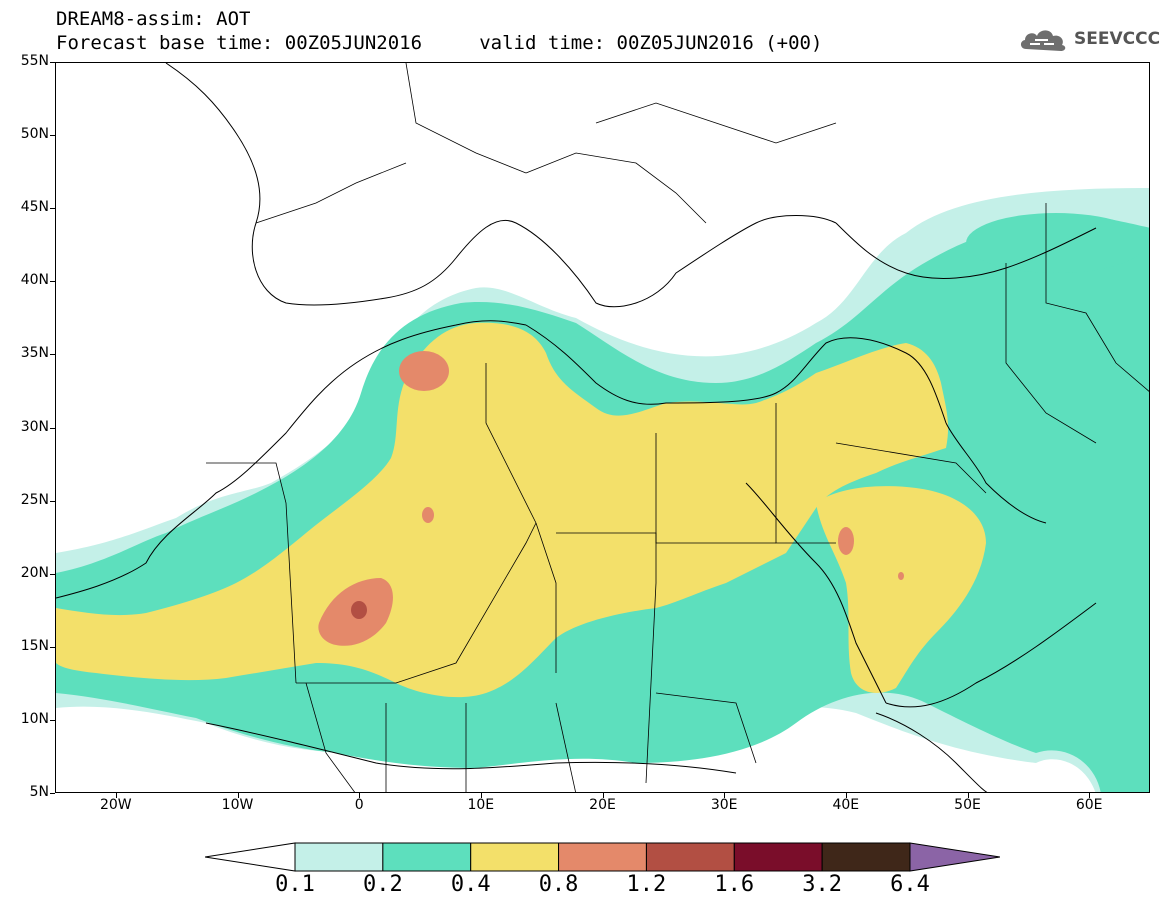  What do you see at coordinates (359, 805) in the screenshot?
I see `lon-tick-label: 0` at bounding box center [359, 805].